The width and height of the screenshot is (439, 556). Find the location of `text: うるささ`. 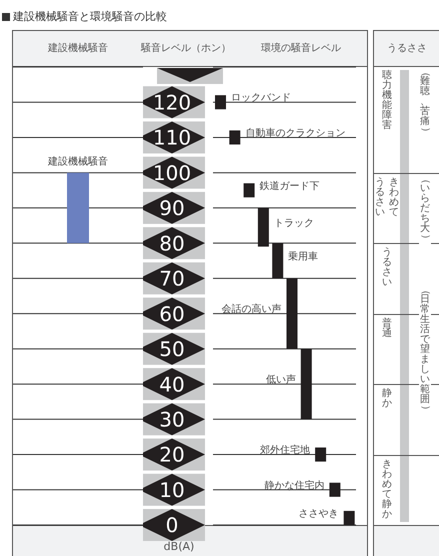

text: うるささ is located at coordinates (407, 48).